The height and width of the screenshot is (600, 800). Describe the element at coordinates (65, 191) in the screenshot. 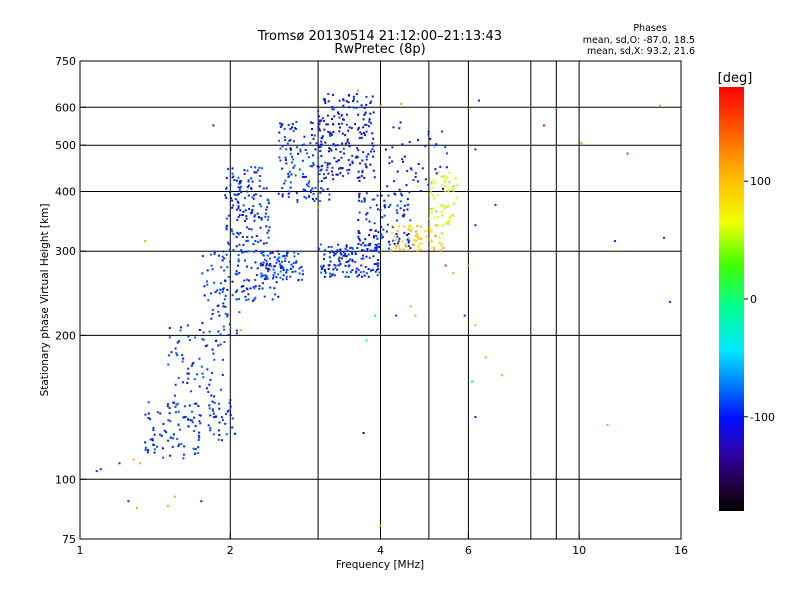

I see `y-tick-label-4: 400` at that location.